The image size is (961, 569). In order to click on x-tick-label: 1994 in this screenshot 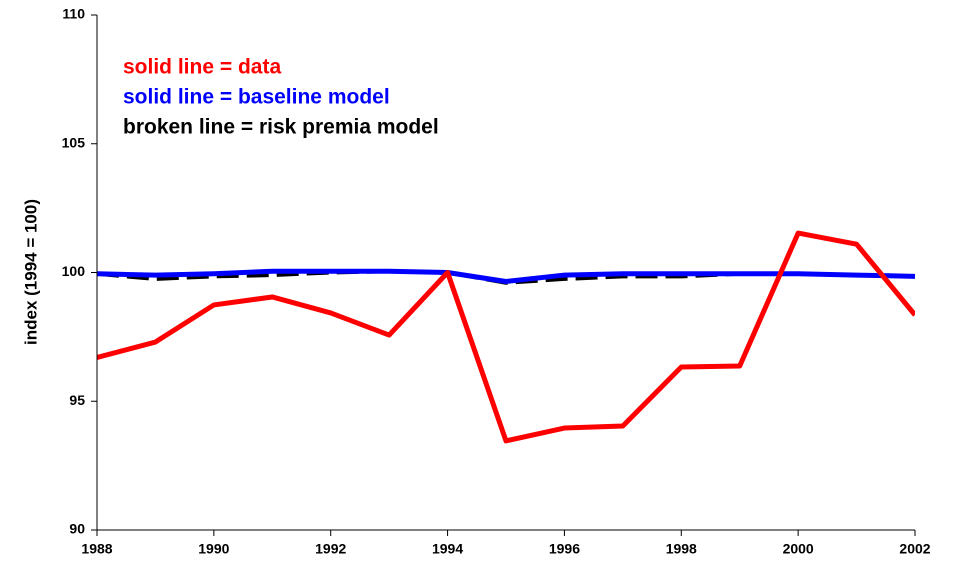, I will do `click(447, 549)`.